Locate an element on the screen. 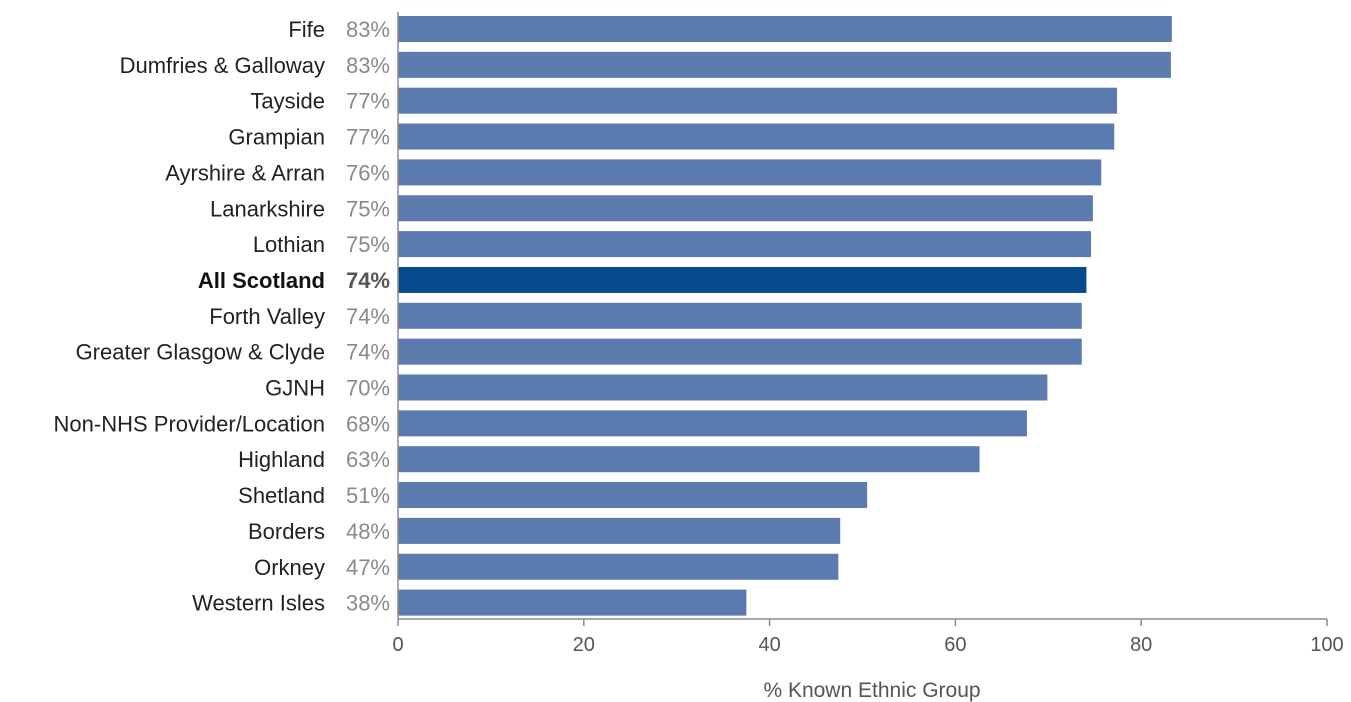 This screenshot has height=702, width=1351. category-label: GJNH is located at coordinates (295, 388).